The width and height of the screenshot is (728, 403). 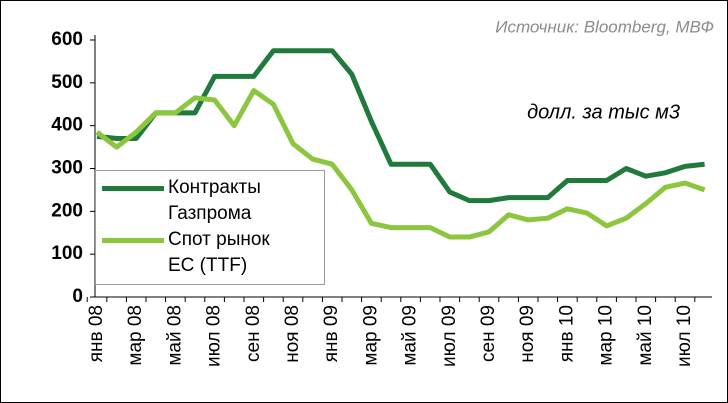 What do you see at coordinates (603, 112) in the screenshot?
I see `unit-note: долл. за тыс м3` at bounding box center [603, 112].